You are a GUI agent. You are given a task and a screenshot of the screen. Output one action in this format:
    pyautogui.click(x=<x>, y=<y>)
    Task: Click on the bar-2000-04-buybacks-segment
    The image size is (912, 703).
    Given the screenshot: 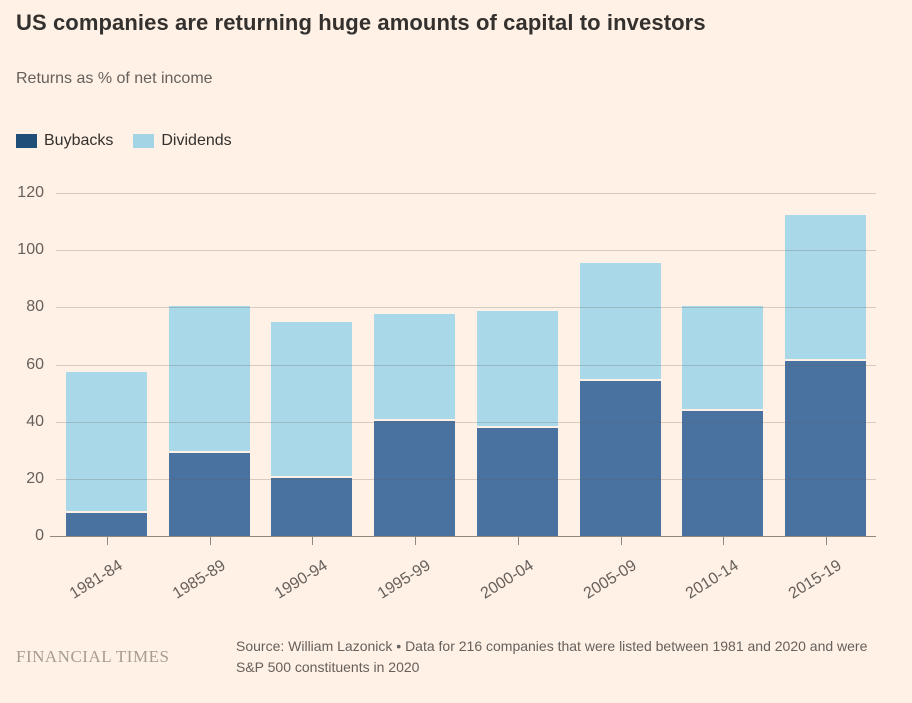 What is the action you would take?
    pyautogui.click(x=517, y=482)
    